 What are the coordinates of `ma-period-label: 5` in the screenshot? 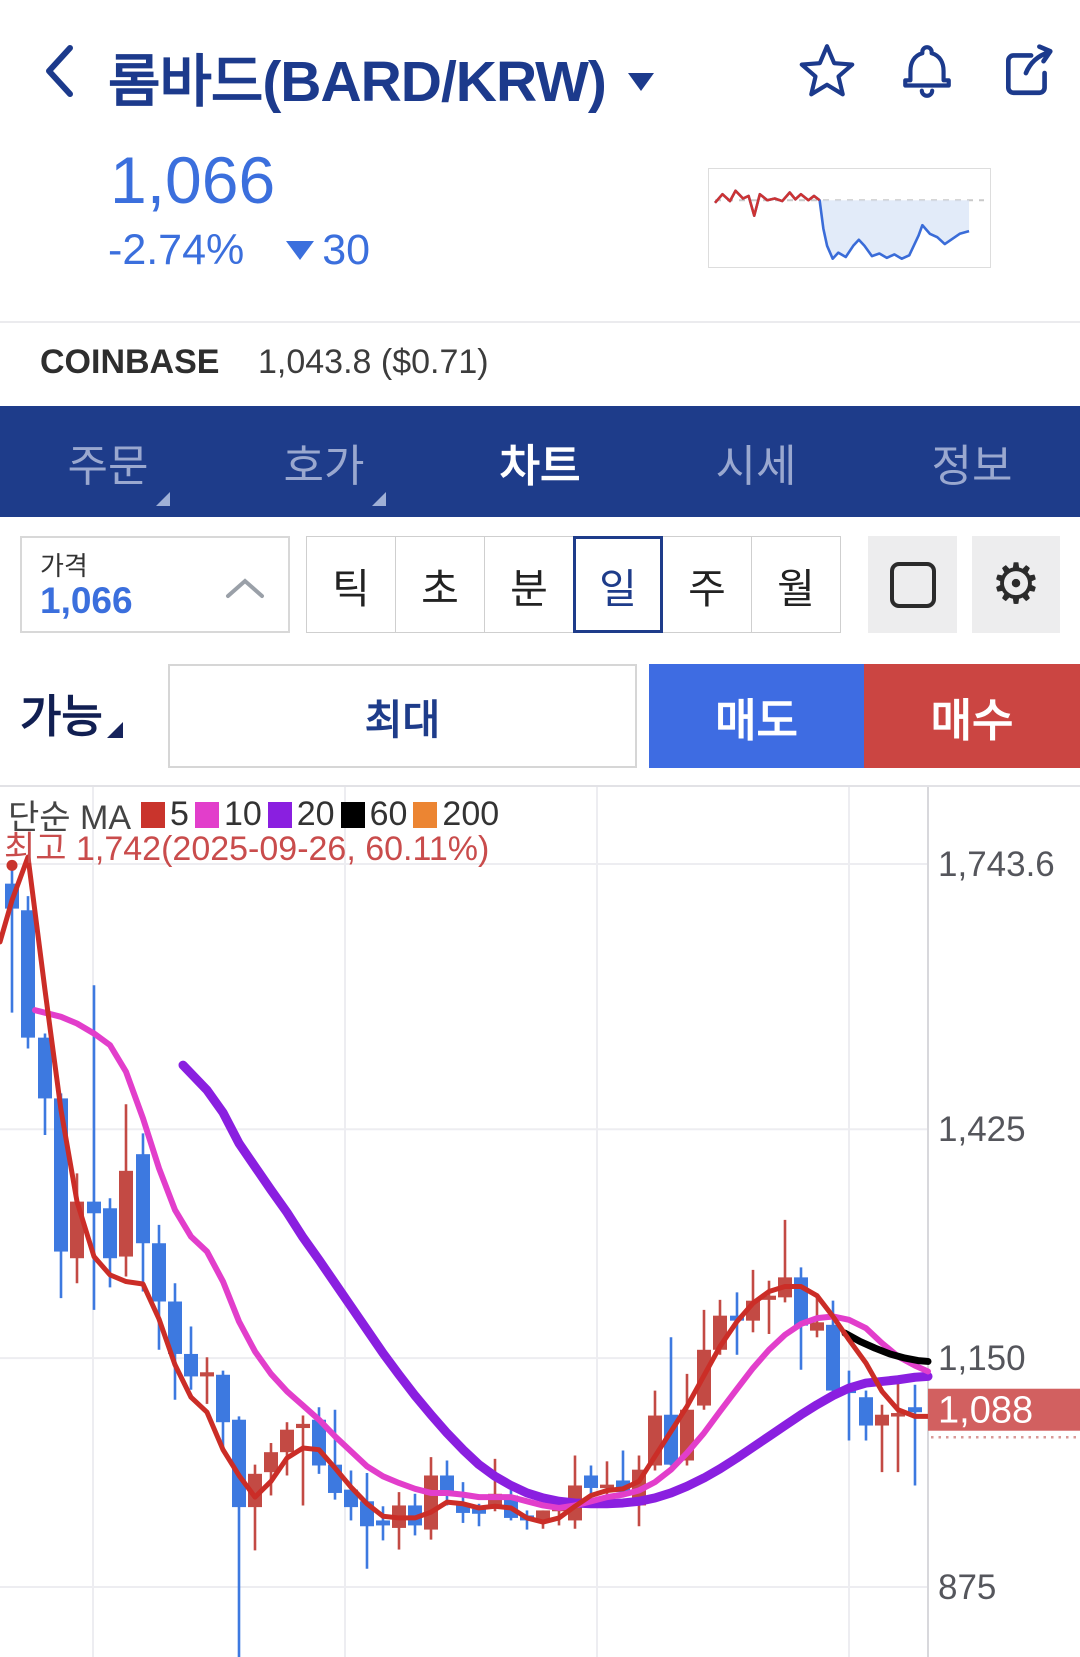 It's located at (179, 814).